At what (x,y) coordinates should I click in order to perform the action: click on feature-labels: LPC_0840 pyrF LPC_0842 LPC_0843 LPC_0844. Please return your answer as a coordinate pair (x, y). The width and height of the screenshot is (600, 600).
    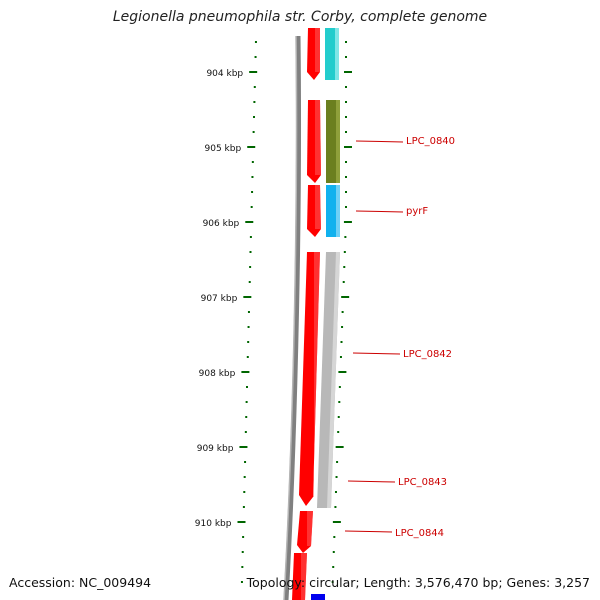
    Looking at the image, I should click on (399, 337).